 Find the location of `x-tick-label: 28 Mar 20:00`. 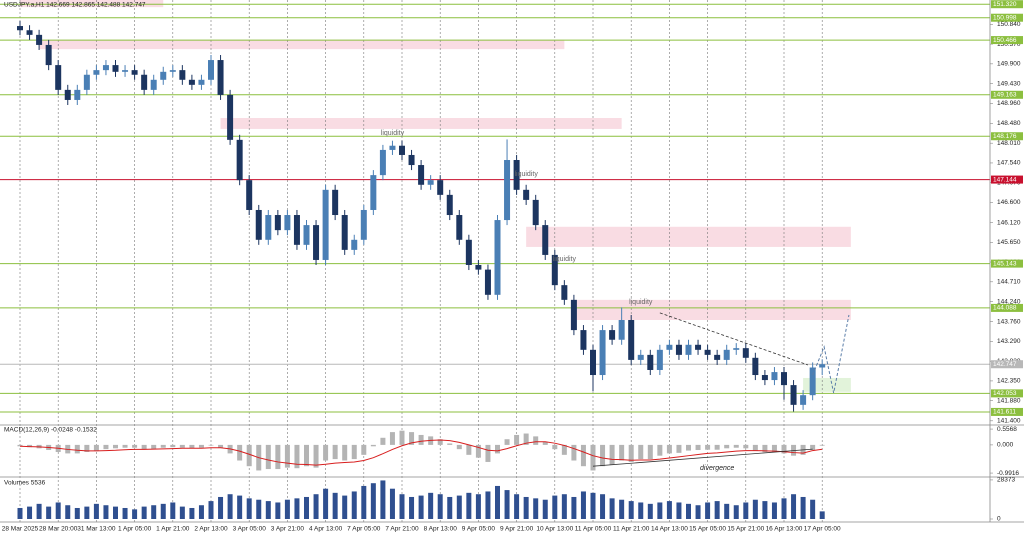

x-tick-label: 28 Mar 20:00 is located at coordinates (58, 529).